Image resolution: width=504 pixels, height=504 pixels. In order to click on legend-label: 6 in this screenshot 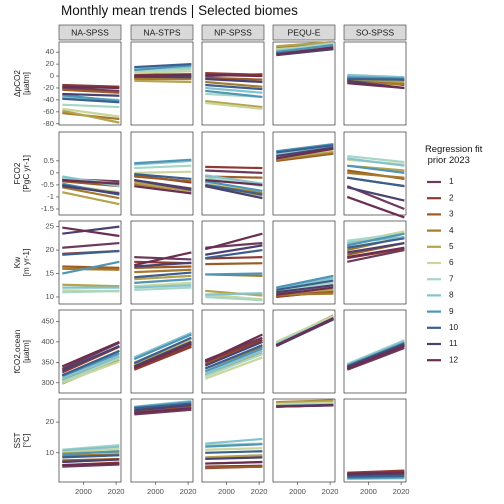, I will do `click(451, 262)`.